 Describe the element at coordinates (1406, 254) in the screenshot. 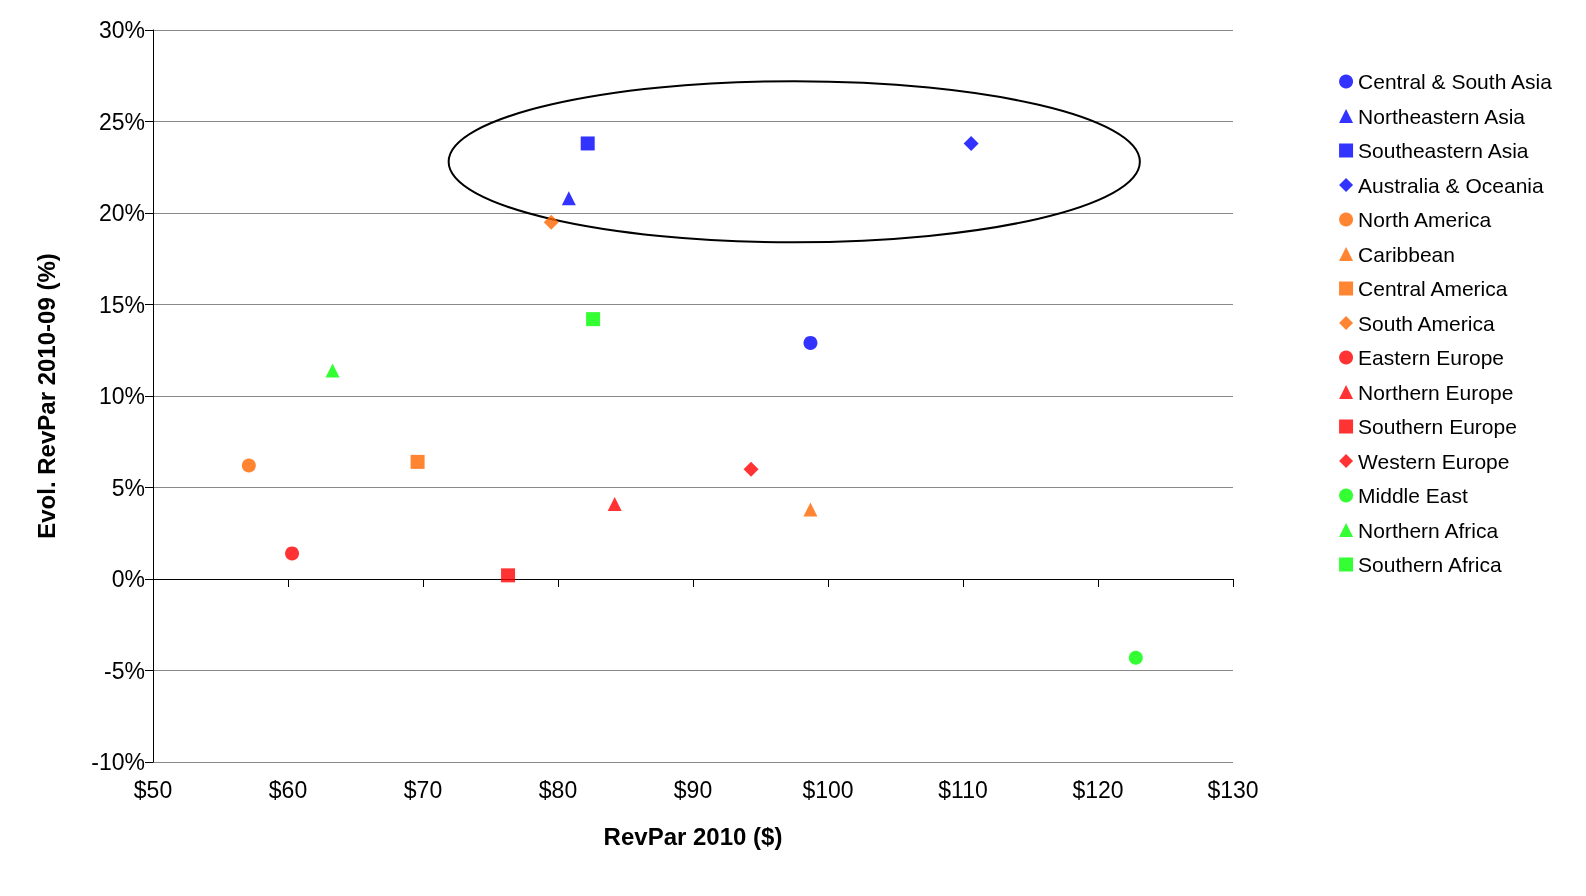

I see `legend-label: Caribbean` at that location.